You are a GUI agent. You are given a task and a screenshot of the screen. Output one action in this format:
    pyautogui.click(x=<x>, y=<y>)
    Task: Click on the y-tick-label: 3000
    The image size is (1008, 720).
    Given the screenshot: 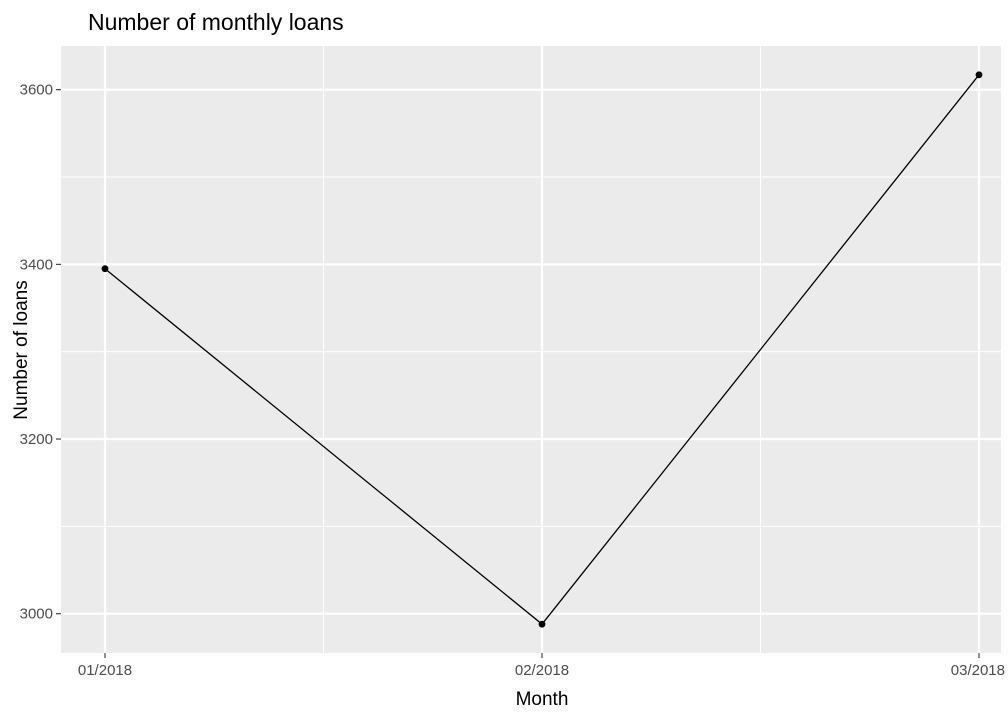 What is the action you would take?
    pyautogui.click(x=36, y=614)
    